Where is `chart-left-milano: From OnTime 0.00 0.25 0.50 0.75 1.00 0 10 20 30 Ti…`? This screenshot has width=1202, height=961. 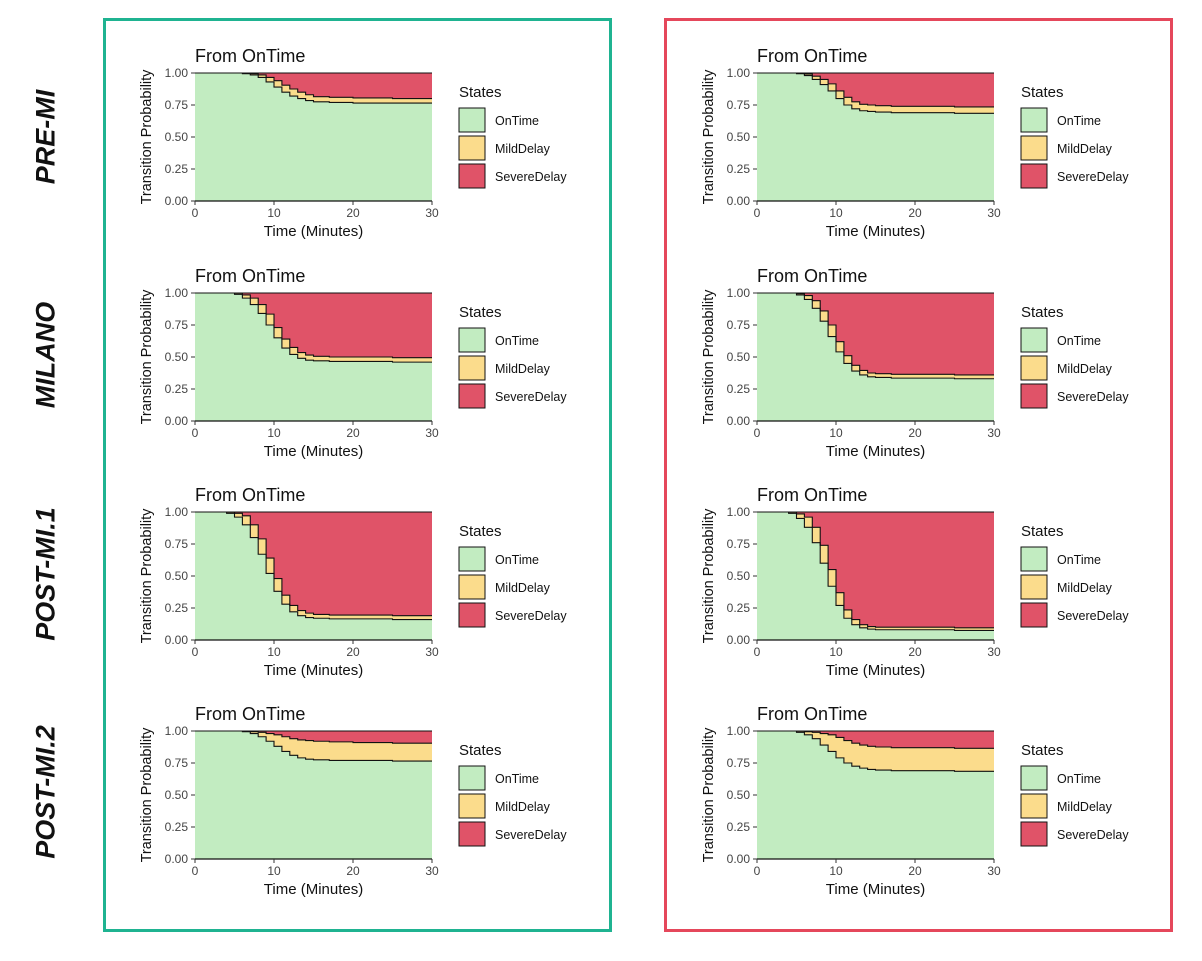 chart-left-milano: From OnTime 0.00 0.25 0.50 0.75 1.00 0 10 20 30 Ti… is located at coordinates (353, 363).